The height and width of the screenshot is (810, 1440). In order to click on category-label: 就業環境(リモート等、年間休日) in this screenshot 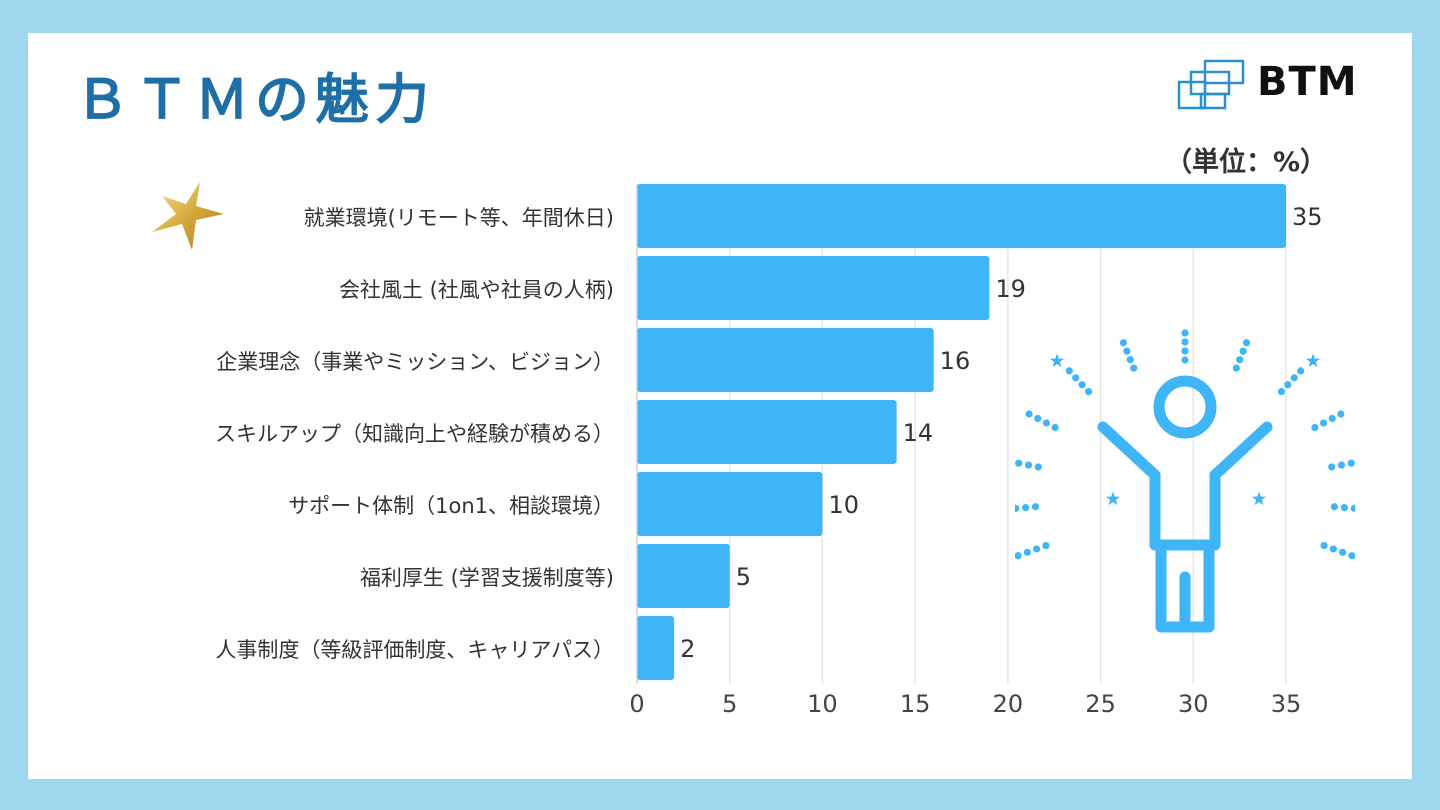, I will do `click(459, 218)`.